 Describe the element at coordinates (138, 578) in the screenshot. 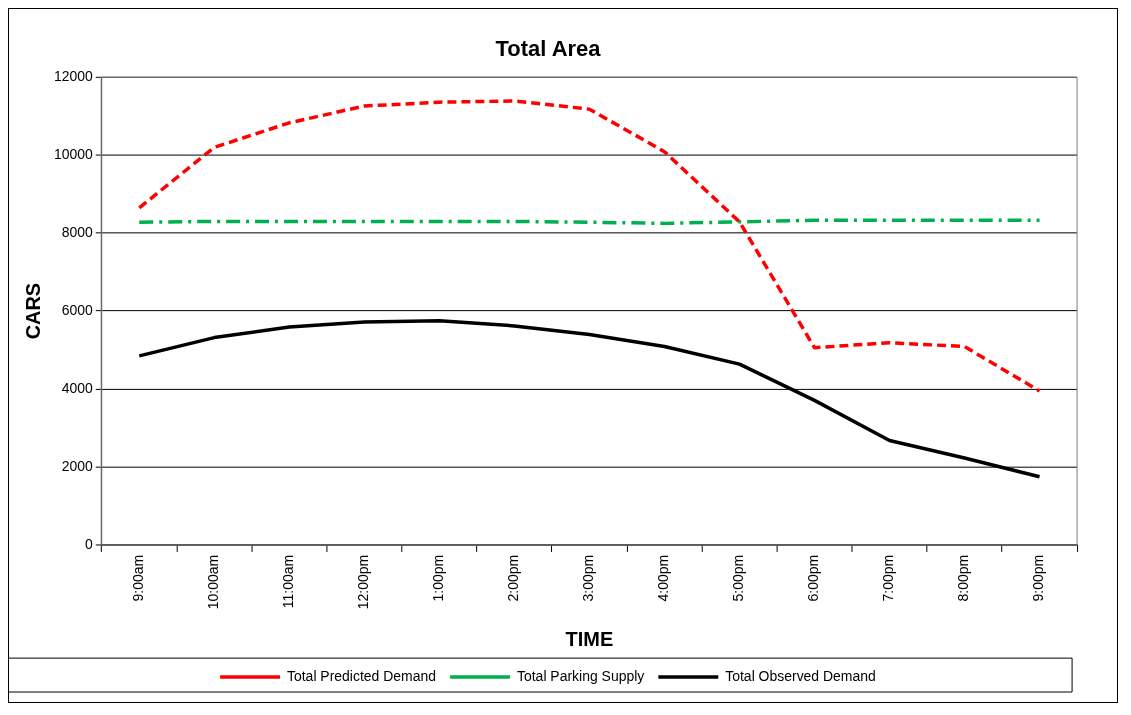

I see `x-tick-label: 9:00am` at that location.